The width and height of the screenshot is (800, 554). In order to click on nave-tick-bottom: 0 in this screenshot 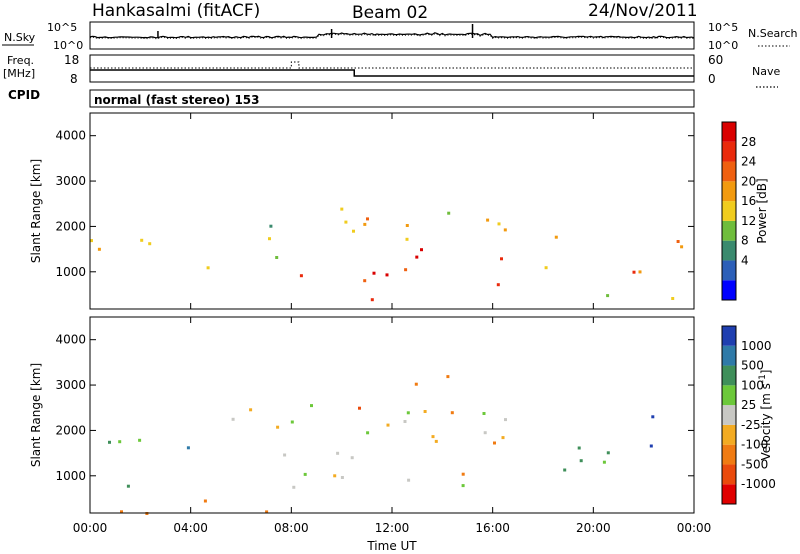, I will do `click(712, 79)`.